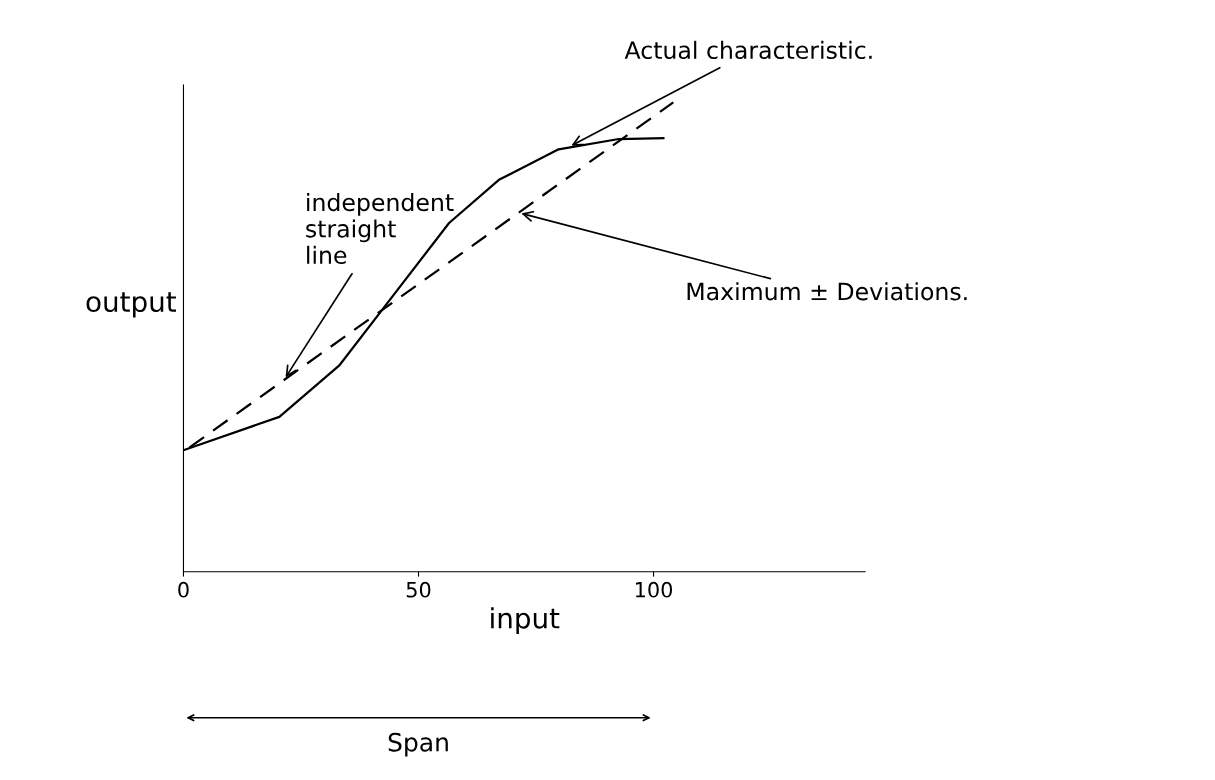 The height and width of the screenshot is (780, 1215). Describe the element at coordinates (748, 50) in the screenshot. I see `annotation: Actual characteristic.` at that location.